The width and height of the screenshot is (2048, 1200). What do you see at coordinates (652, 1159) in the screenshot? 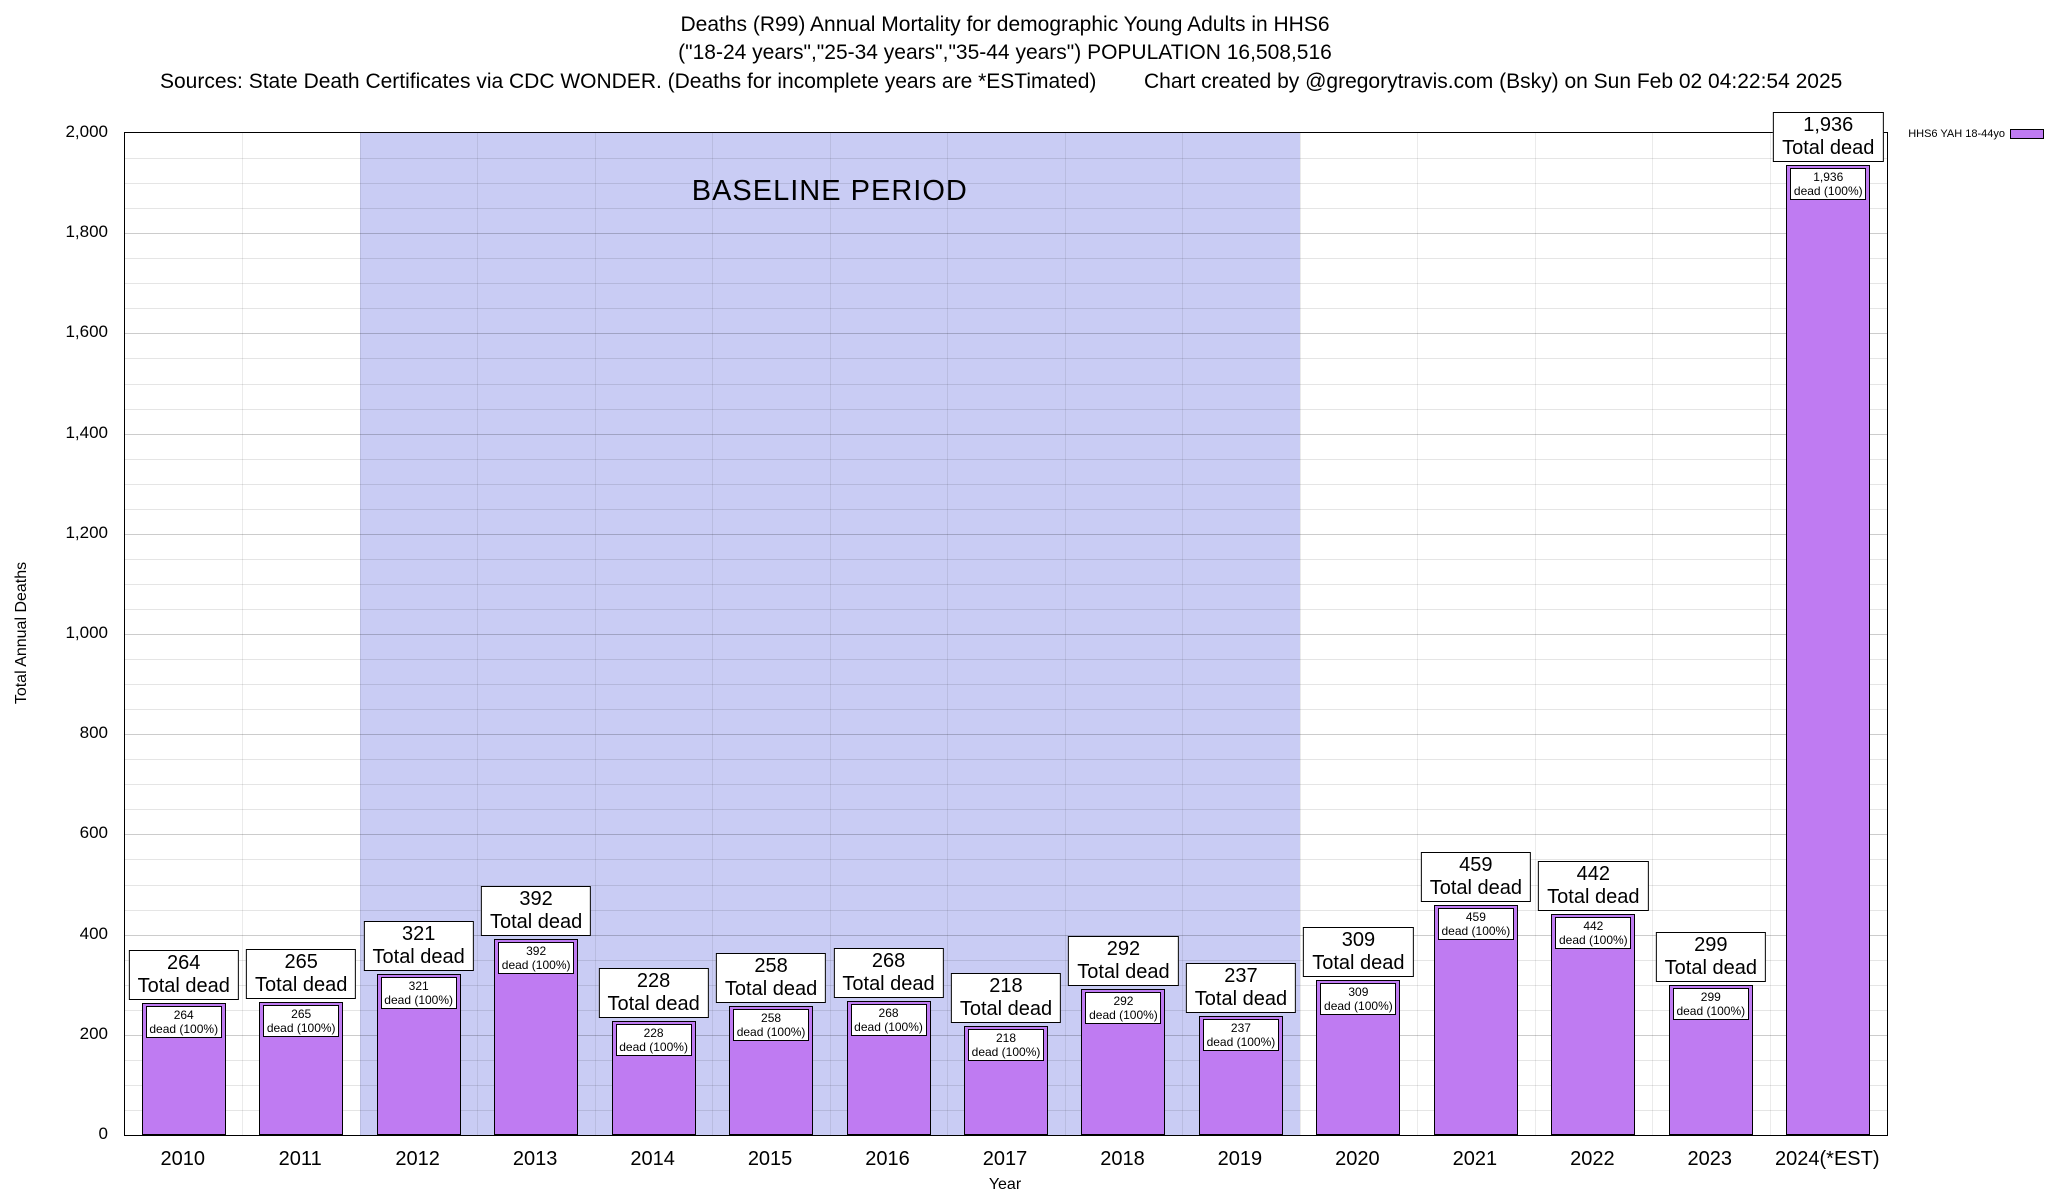
I see `x-tick-label-2014: 2014` at bounding box center [652, 1159].